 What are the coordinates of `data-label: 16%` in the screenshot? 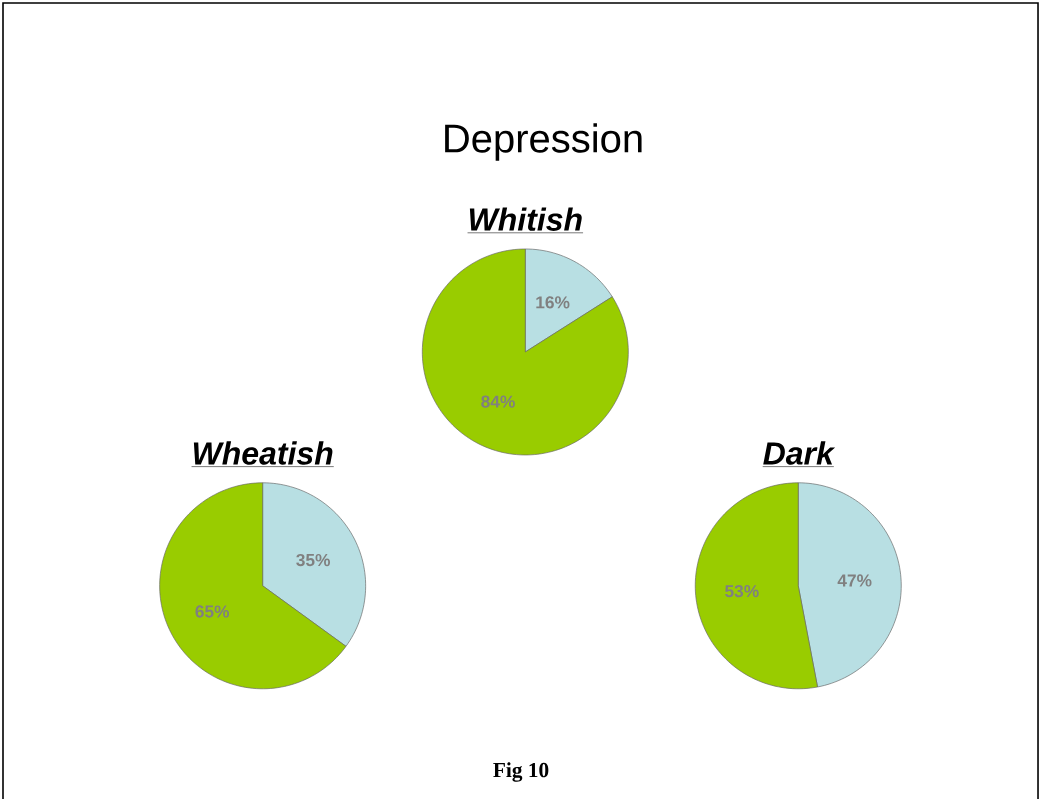 It's located at (553, 302).